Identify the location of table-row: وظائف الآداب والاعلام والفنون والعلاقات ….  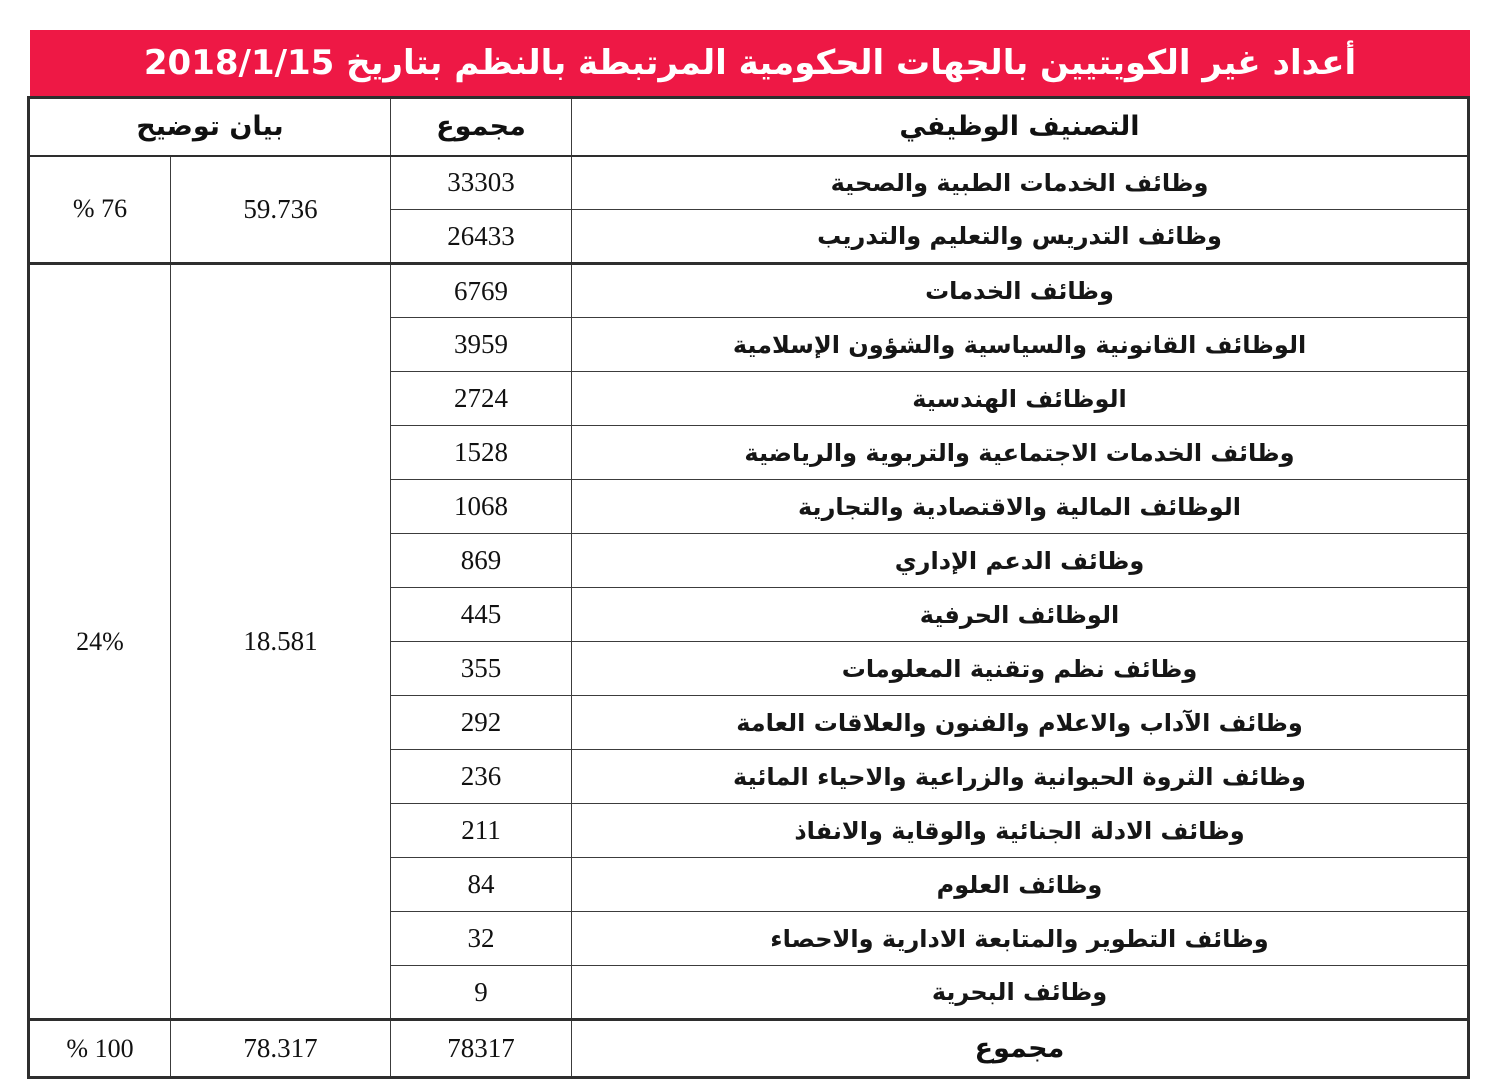
(748, 722).